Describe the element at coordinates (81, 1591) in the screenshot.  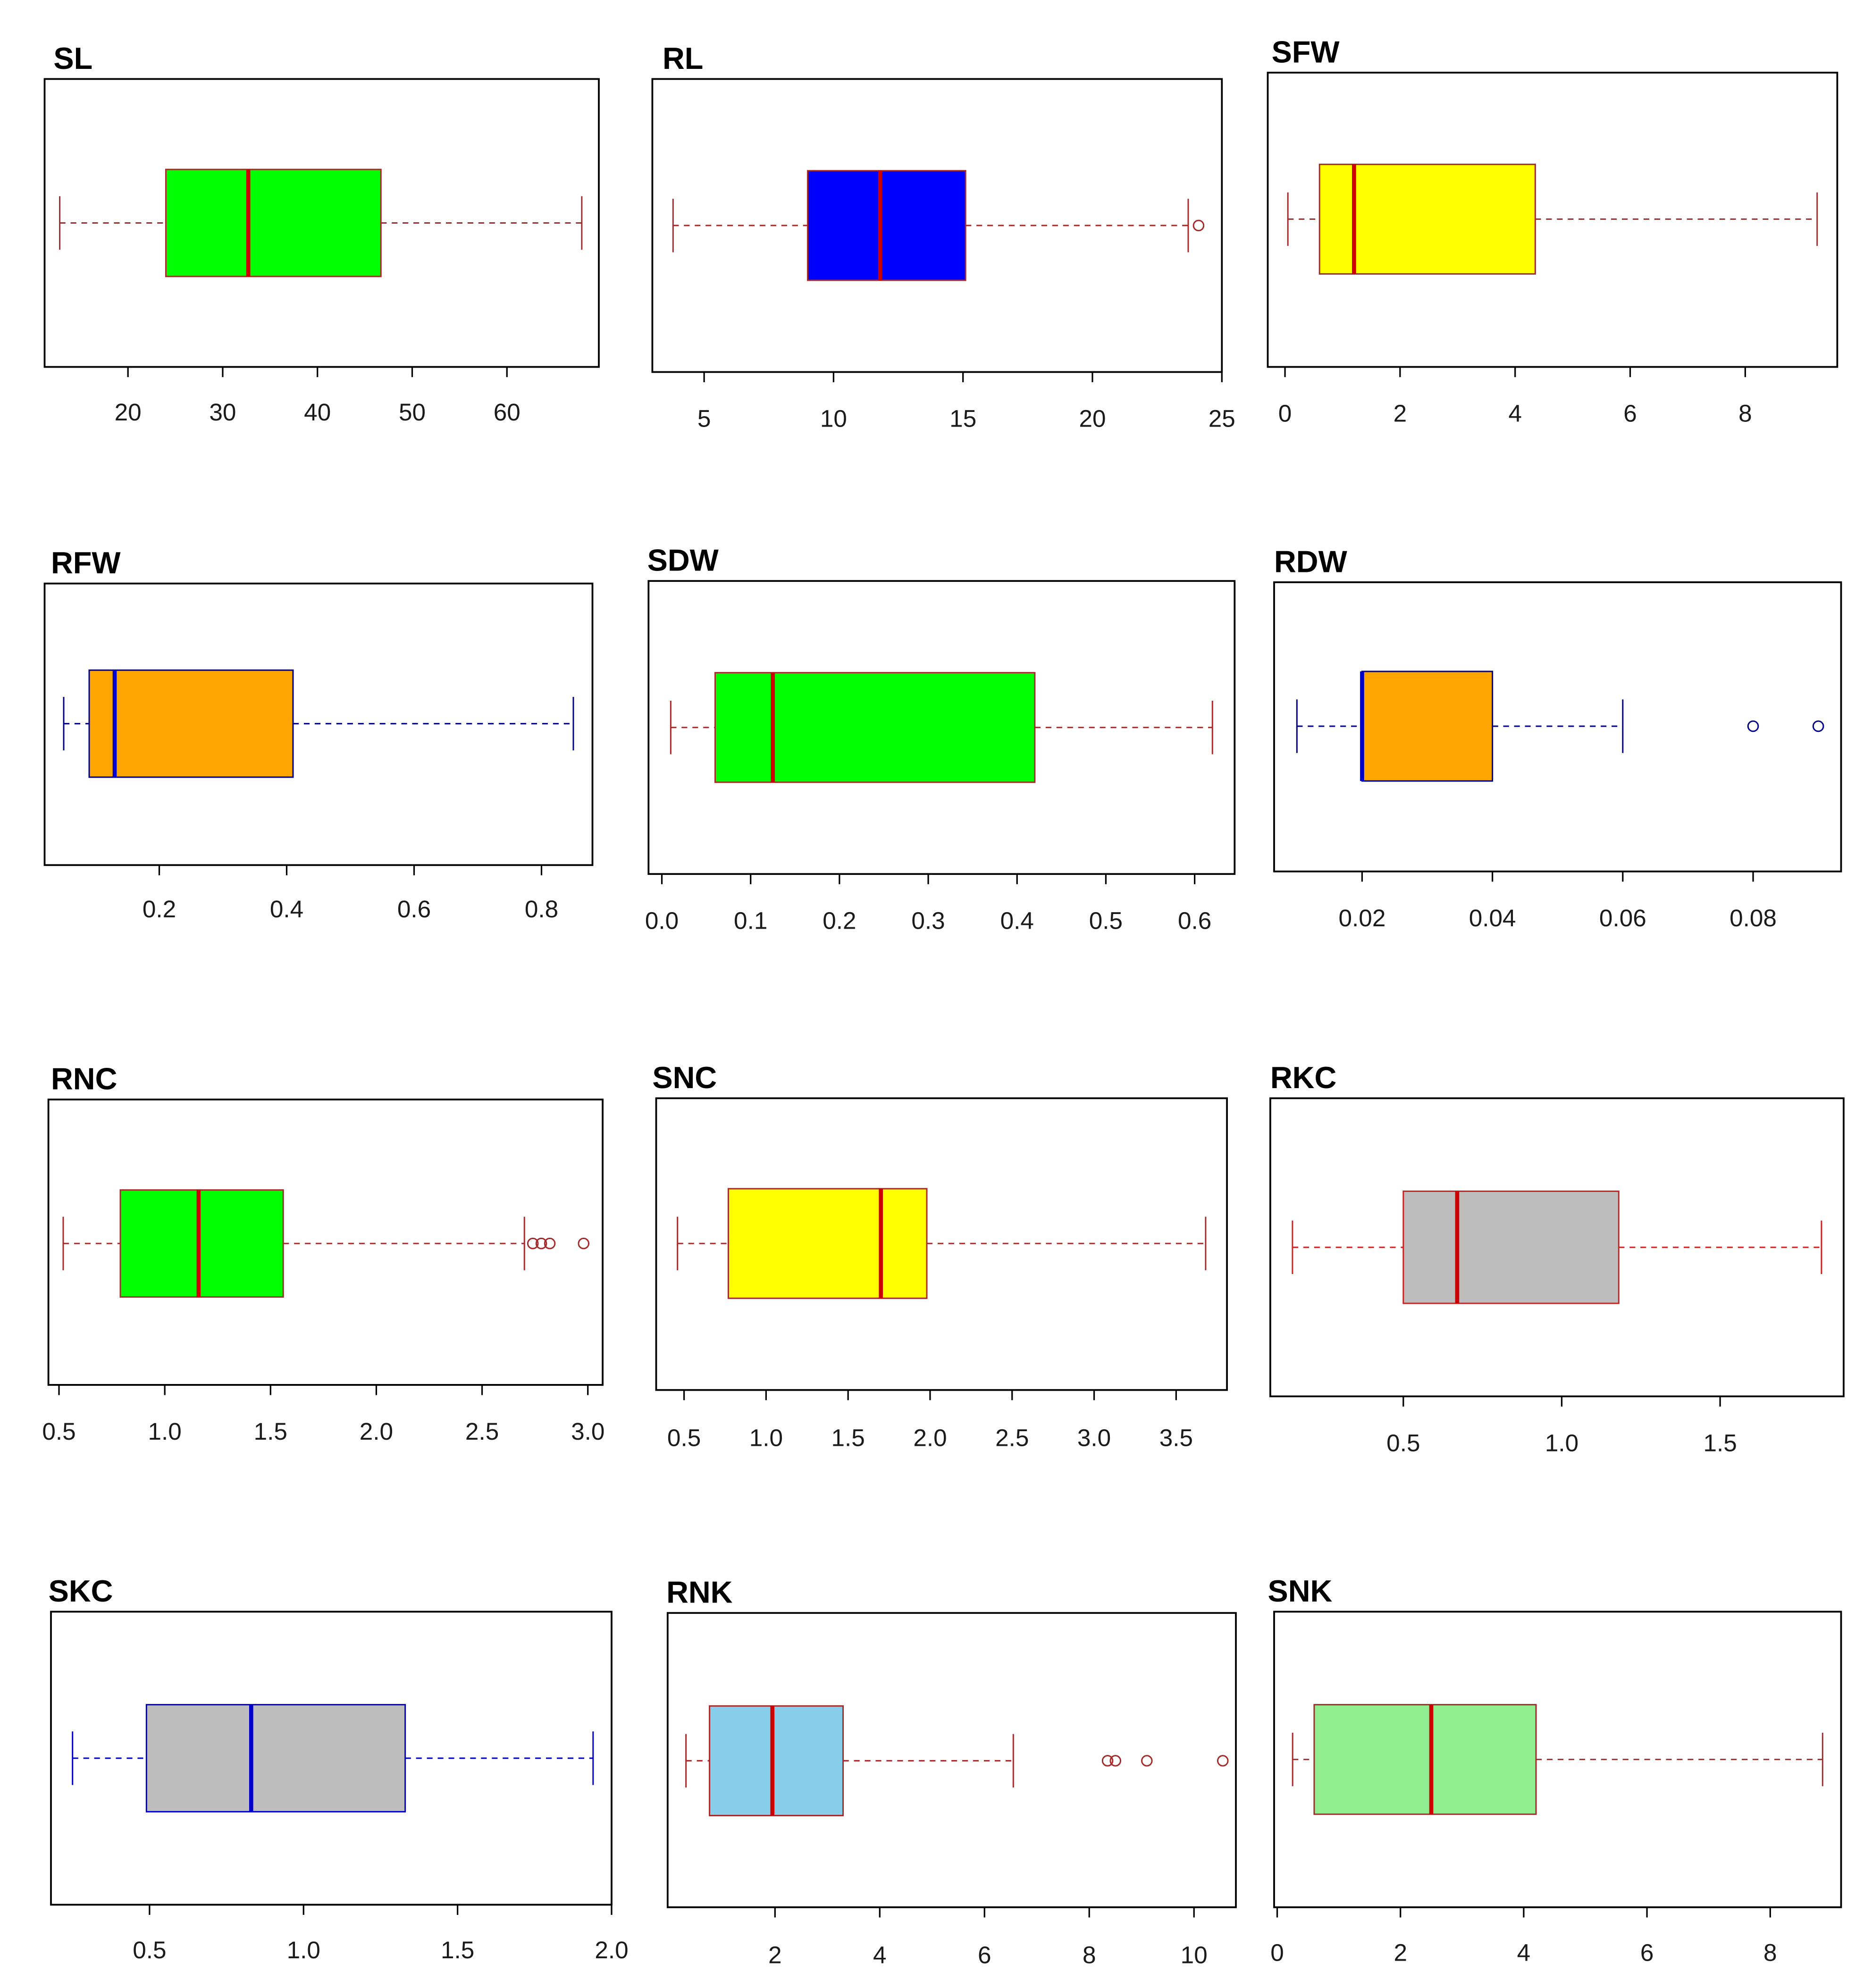
I see `panel-title: SKC` at that location.